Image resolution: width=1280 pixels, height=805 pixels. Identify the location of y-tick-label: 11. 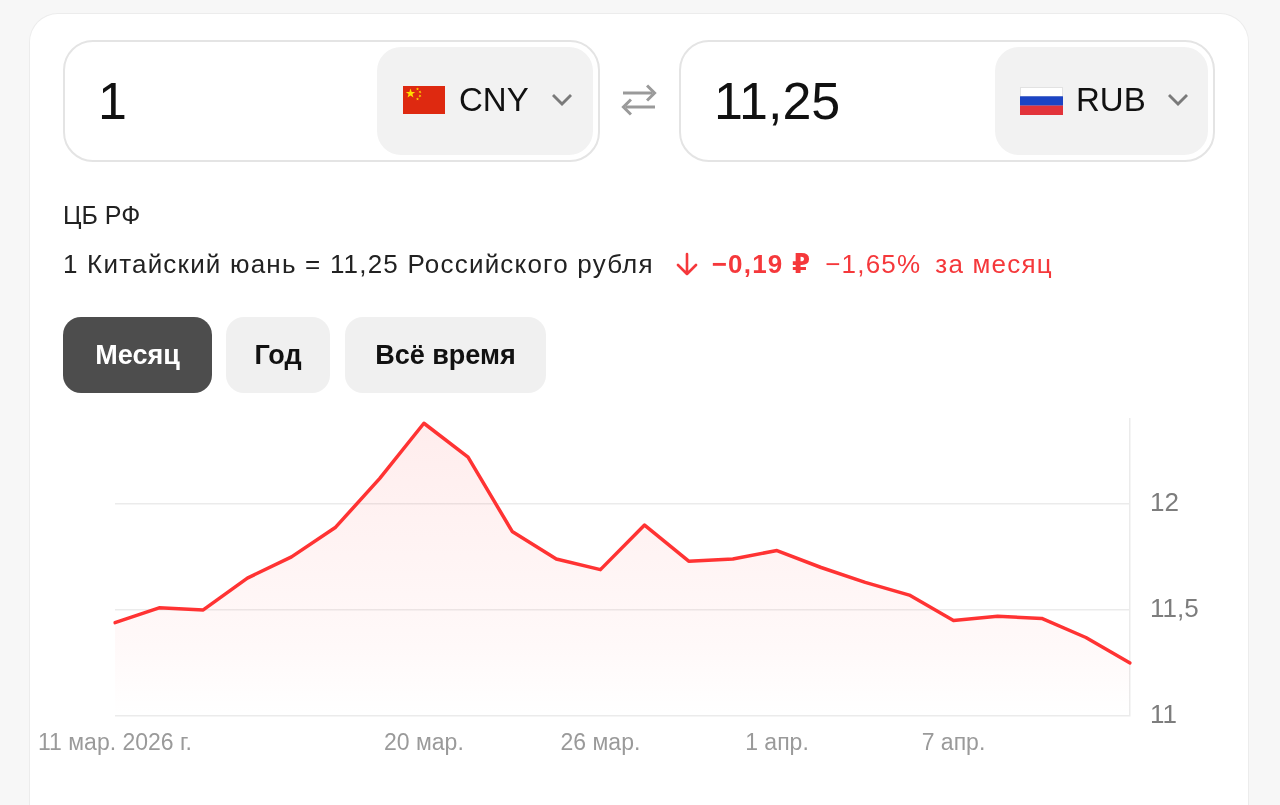
(1163, 714).